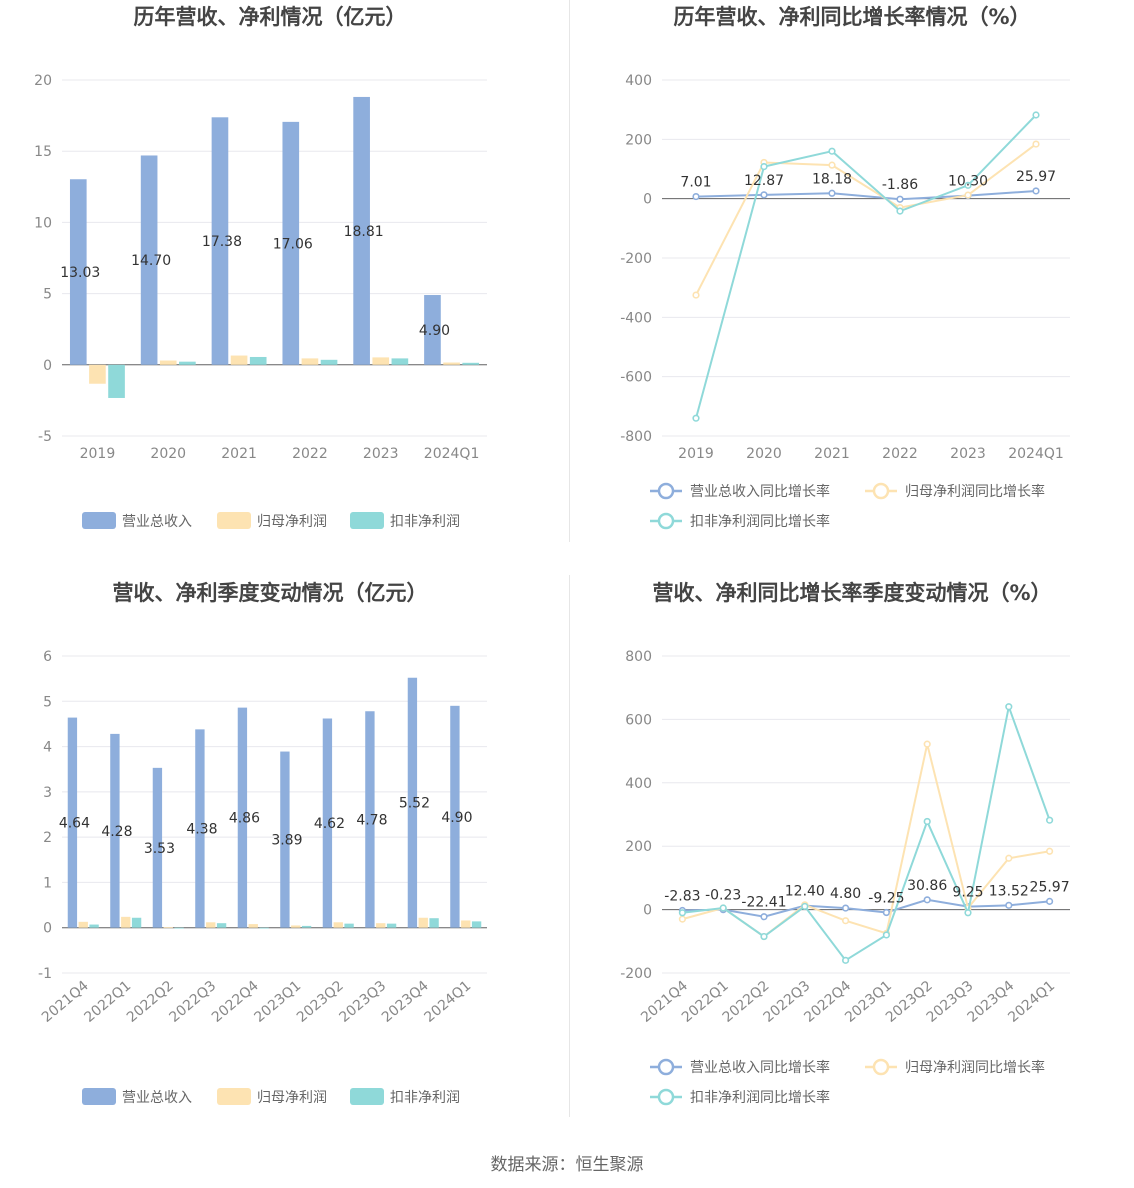 The height and width of the screenshot is (1188, 1134). What do you see at coordinates (764, 181) in the screenshot?
I see `line-data-label: 12.87` at bounding box center [764, 181].